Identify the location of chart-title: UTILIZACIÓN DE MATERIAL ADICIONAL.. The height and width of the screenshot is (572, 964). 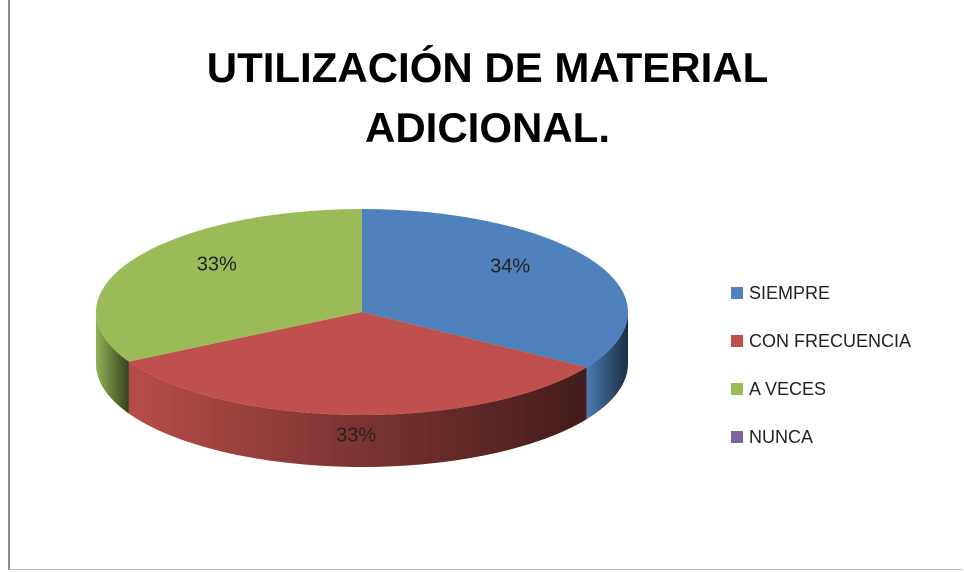
(487, 97).